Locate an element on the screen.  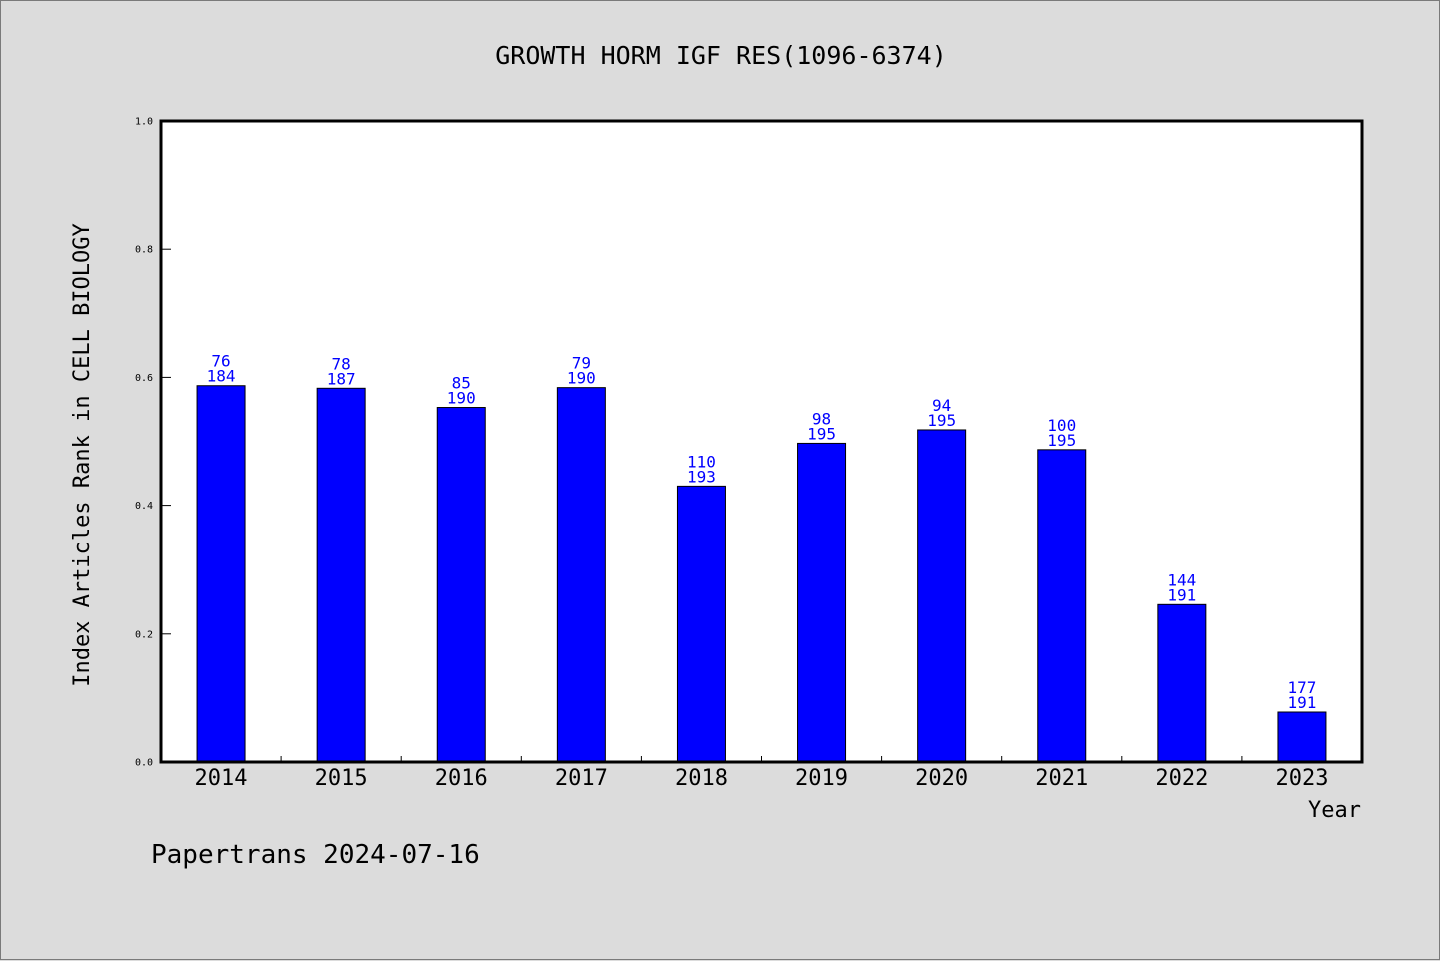
bar-label-rank: 98 is located at coordinates (821, 418).